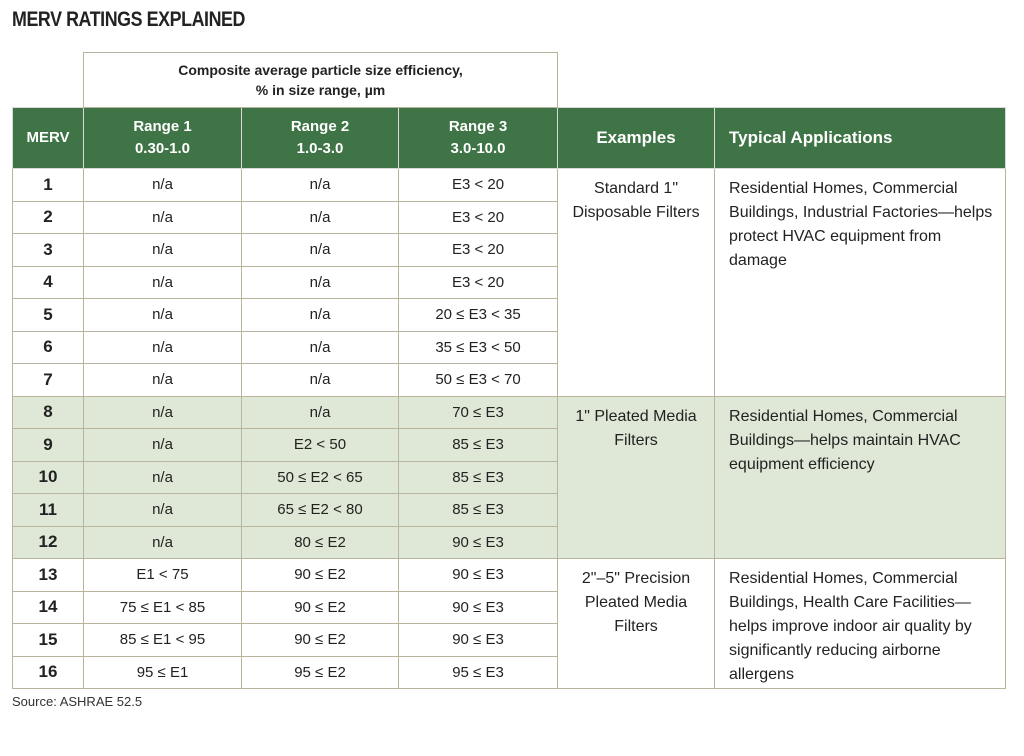  What do you see at coordinates (48, 282) in the screenshot?
I see `merv-cell: 4` at bounding box center [48, 282].